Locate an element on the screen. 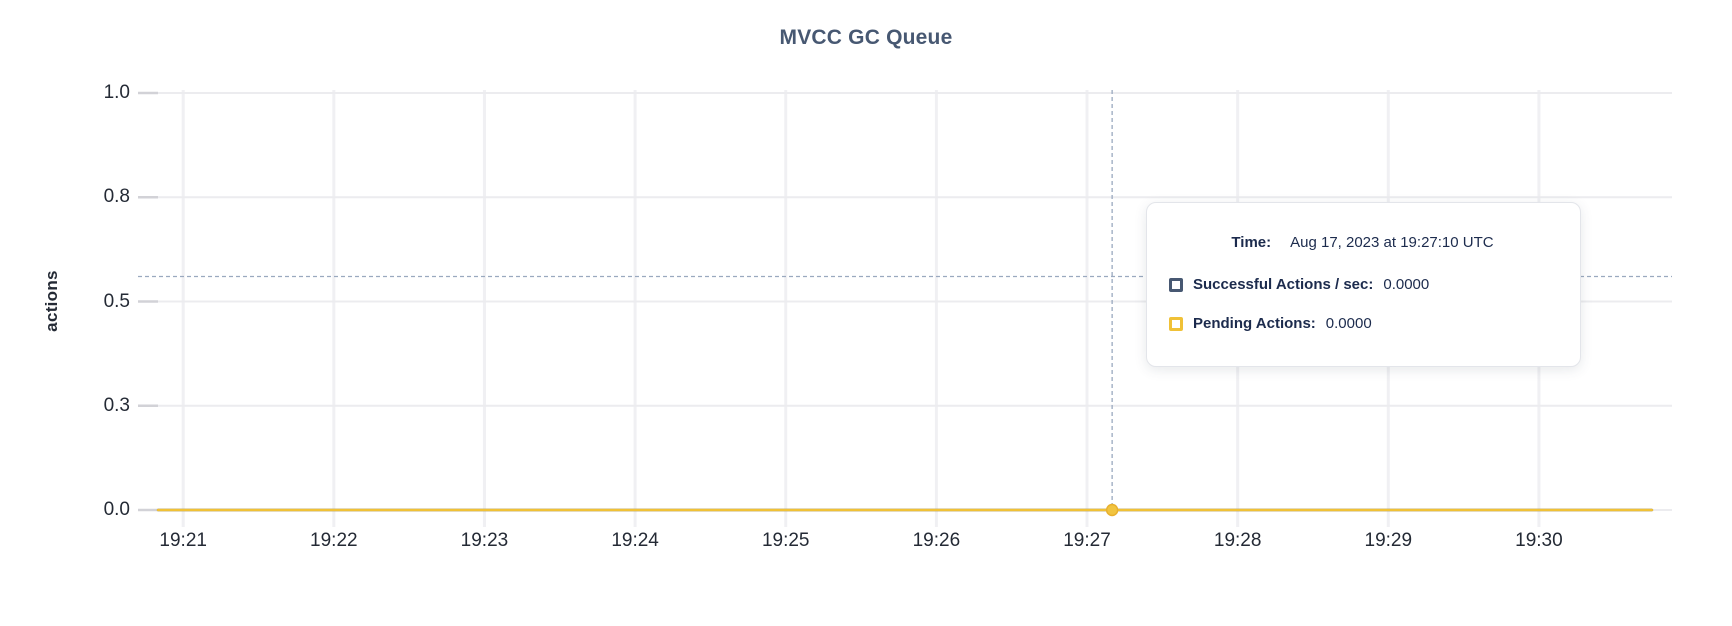 This screenshot has width=1732, height=626. tooltip-series-label: Successful Actions / sec: is located at coordinates (1283, 284).